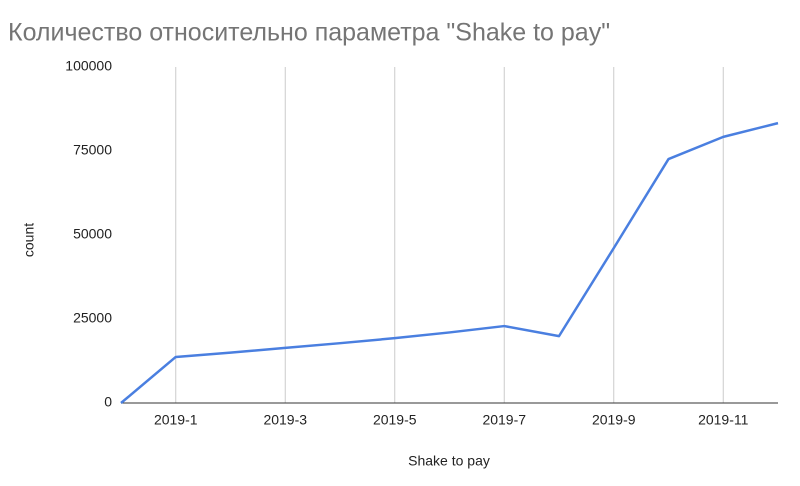 The width and height of the screenshot is (800, 486). Describe the element at coordinates (285, 420) in the screenshot. I see `x-tick-label: 2019-3` at that location.